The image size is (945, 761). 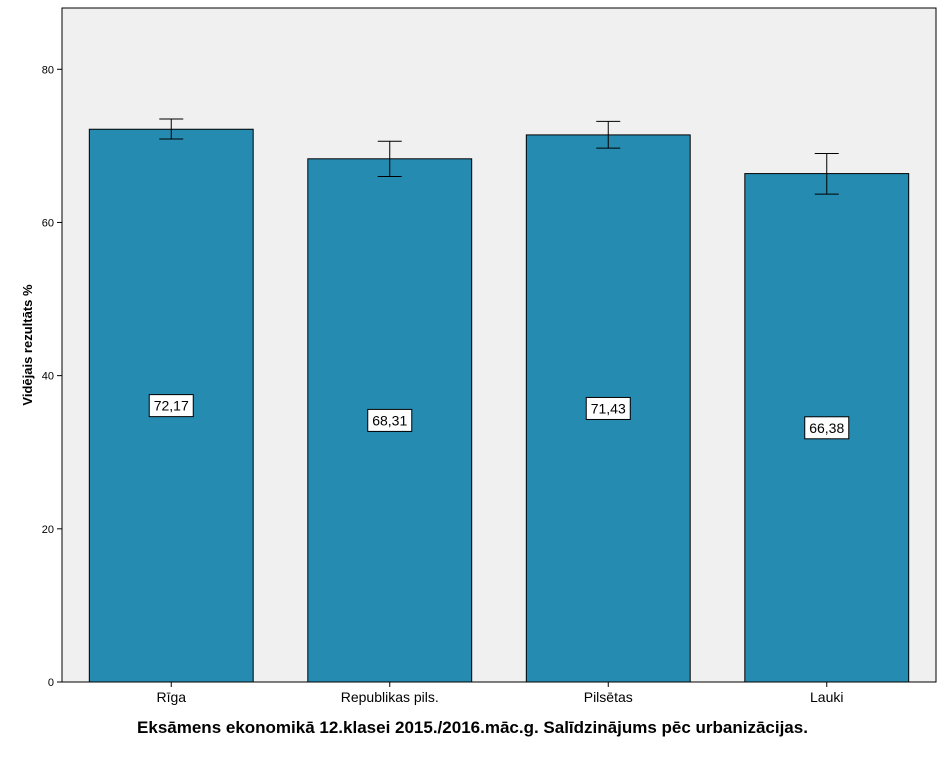 I want to click on y-tick-label: 60, so click(x=48, y=223).